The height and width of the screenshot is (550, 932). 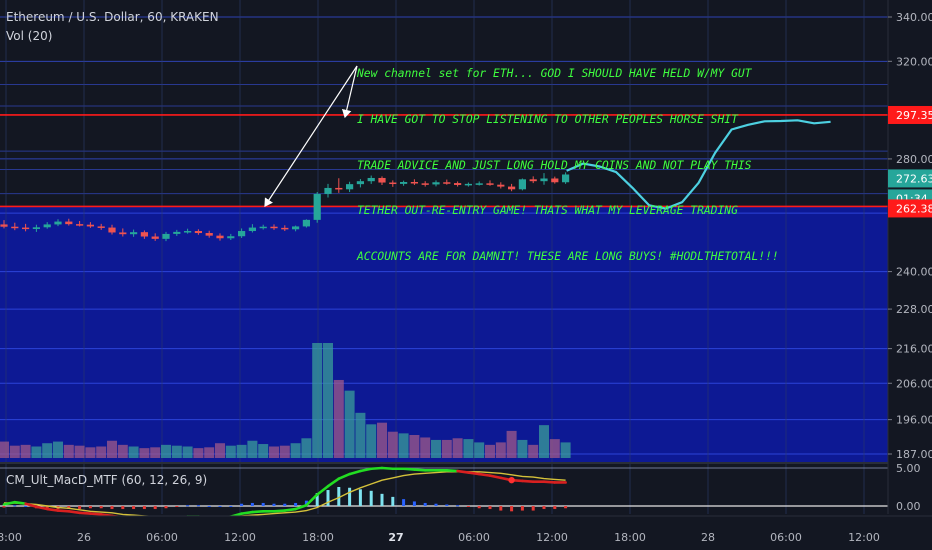 What do you see at coordinates (474, 537) in the screenshot?
I see `time-tick-label: 06:00` at bounding box center [474, 537].